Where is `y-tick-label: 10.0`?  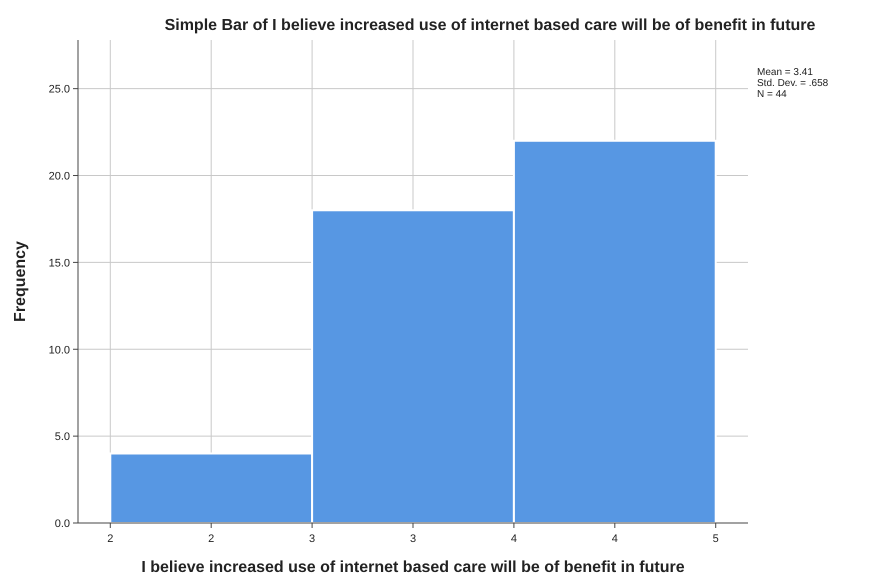
y-tick-label: 10.0 is located at coordinates (59, 350).